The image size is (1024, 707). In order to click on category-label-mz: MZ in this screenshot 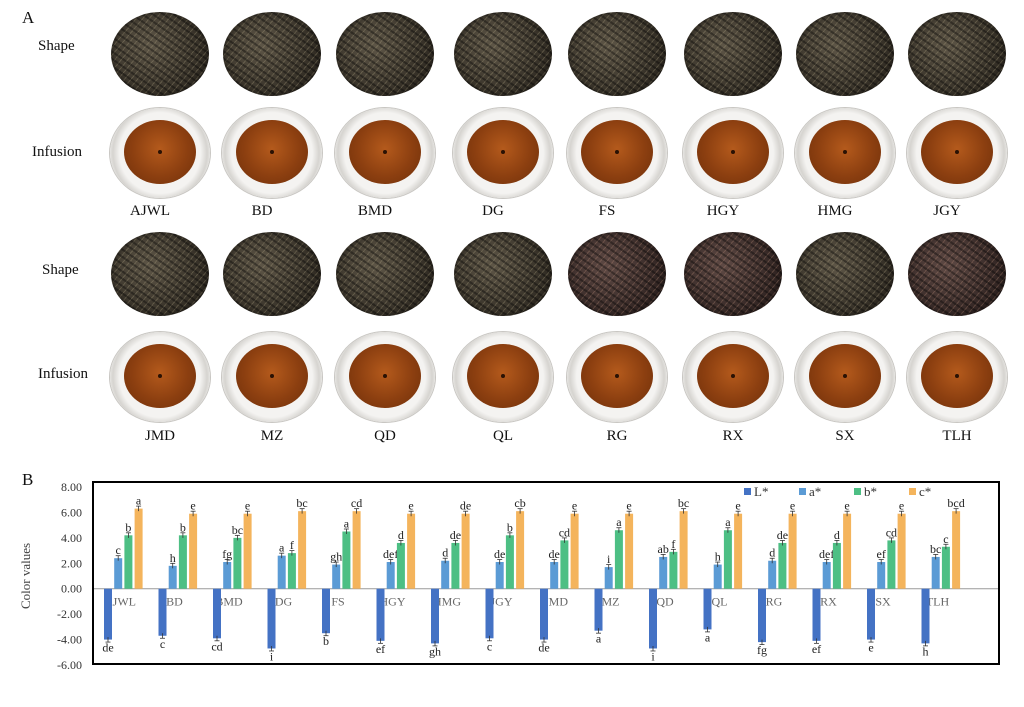, I will do `click(611, 602)`.